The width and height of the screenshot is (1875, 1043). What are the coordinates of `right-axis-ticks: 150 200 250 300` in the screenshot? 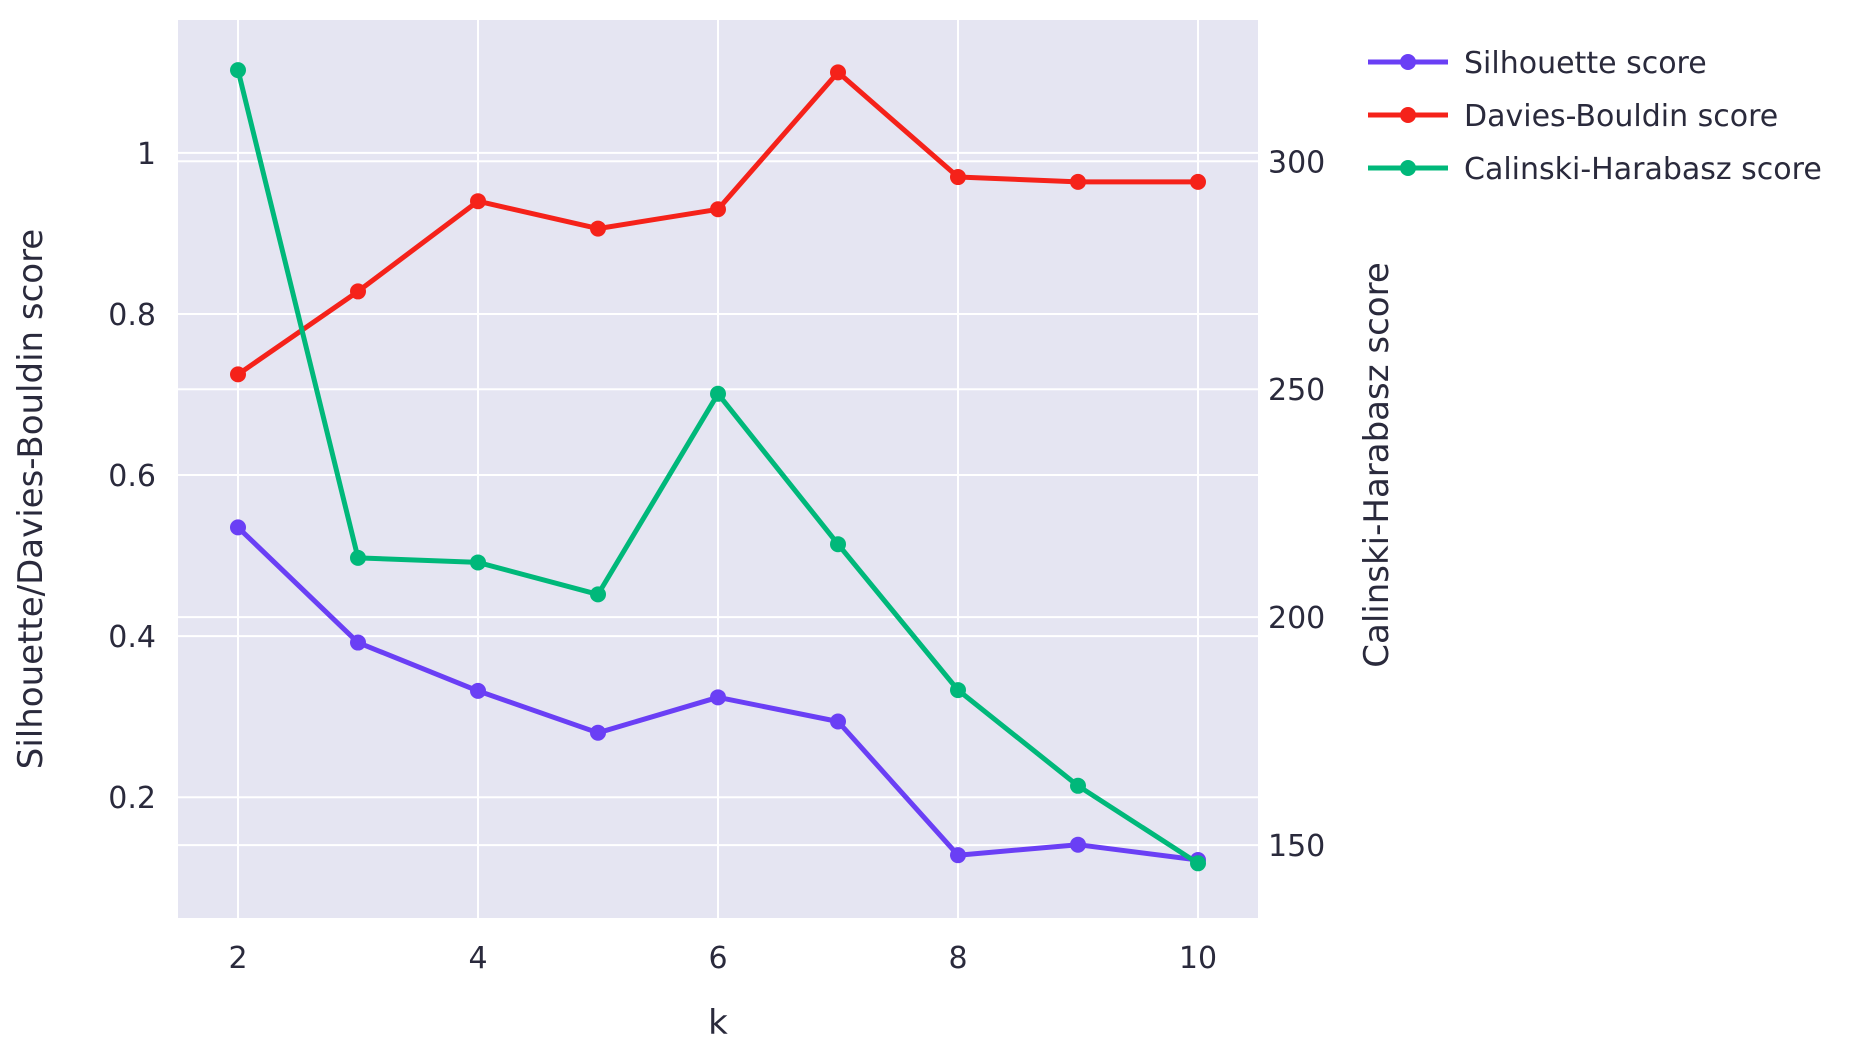 It's located at (1296, 504).